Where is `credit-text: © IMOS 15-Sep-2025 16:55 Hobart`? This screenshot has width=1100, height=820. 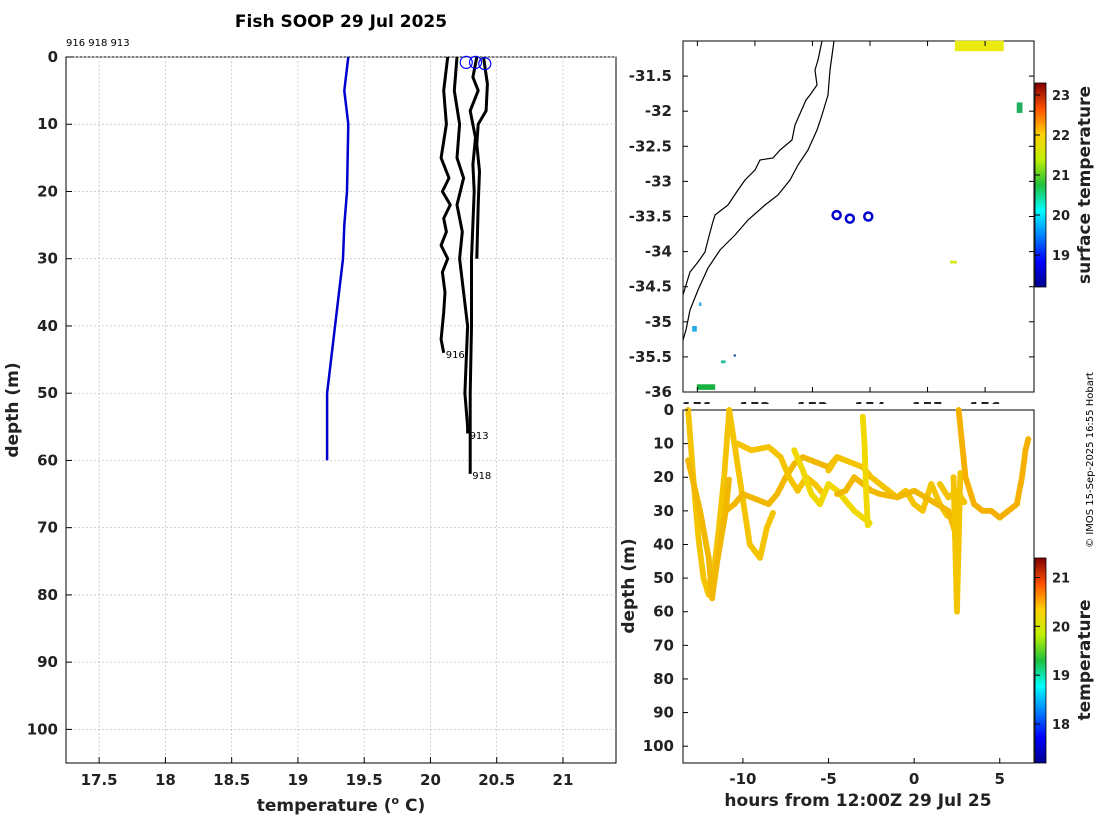 credit-text: © IMOS 15-Sep-2025 16:55 Hobart is located at coordinates (1090, 460).